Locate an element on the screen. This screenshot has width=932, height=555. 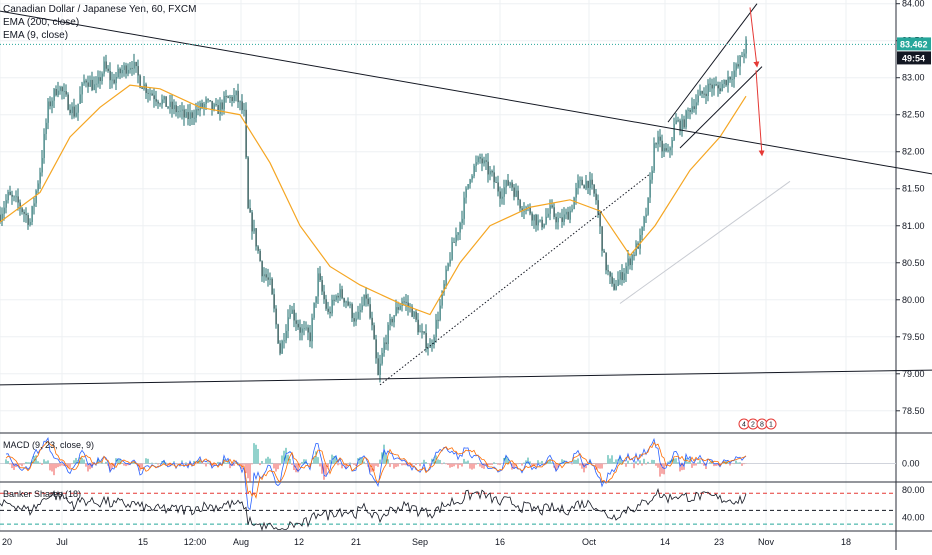
price-axis-label: 80.50 is located at coordinates (913, 263).